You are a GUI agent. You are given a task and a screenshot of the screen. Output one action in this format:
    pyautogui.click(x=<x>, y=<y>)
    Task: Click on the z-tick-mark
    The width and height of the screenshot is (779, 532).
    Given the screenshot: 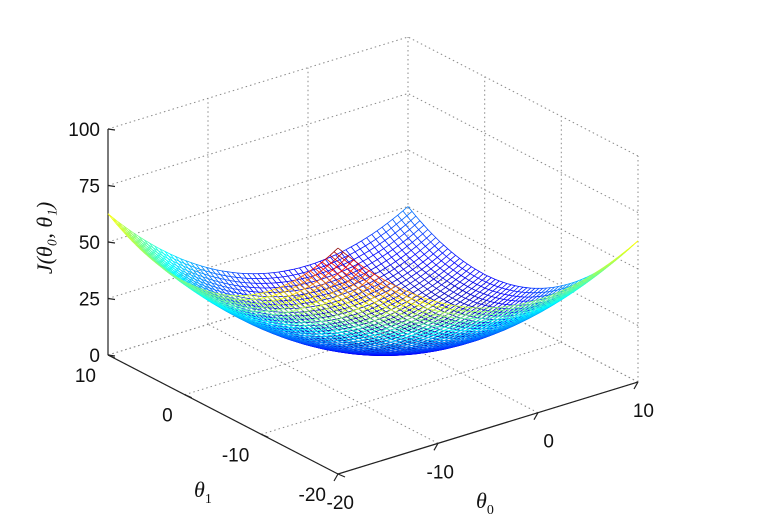 What is the action you would take?
    pyautogui.click(x=111, y=186)
    